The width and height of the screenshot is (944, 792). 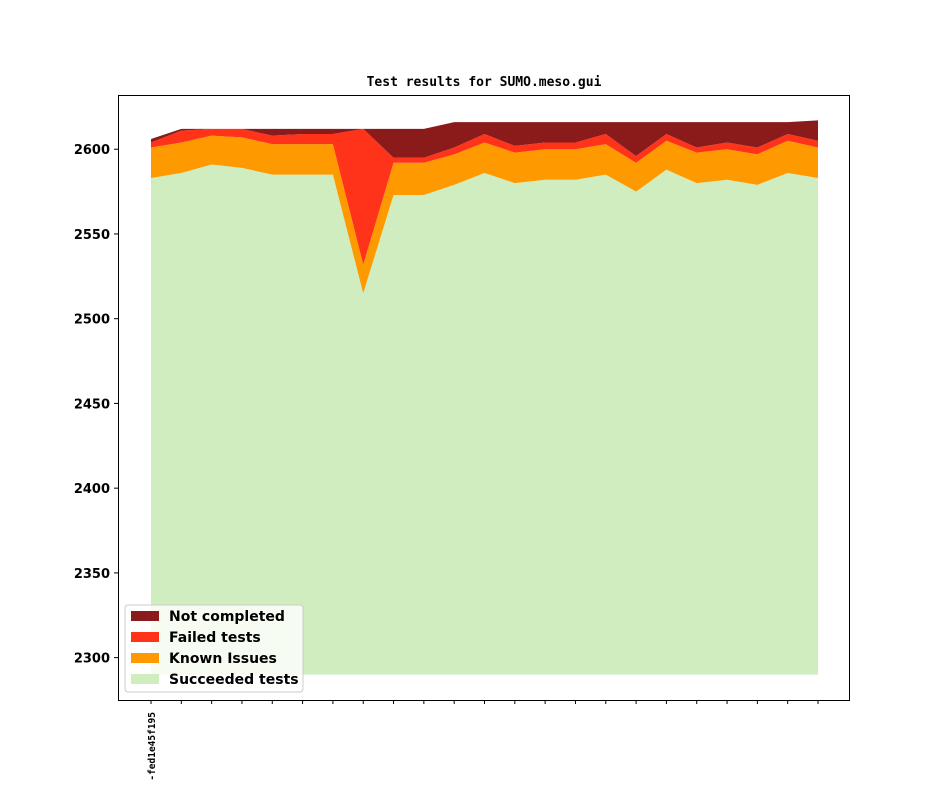 I want to click on legend-label: Succeeded tests, so click(x=234, y=680).